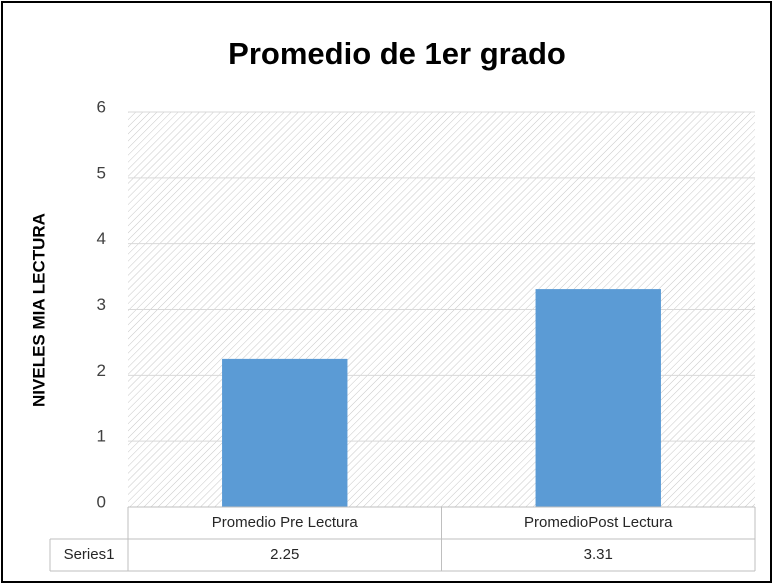 The image size is (773, 584). What do you see at coordinates (101, 304) in the screenshot?
I see `y-tick-label: 3` at bounding box center [101, 304].